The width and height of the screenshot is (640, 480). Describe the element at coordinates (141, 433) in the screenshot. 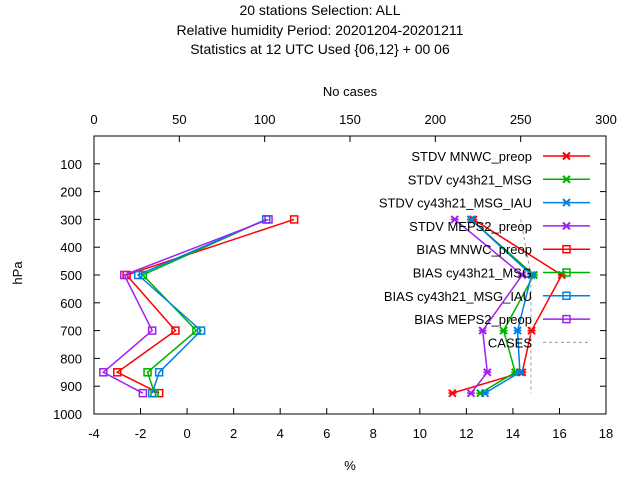

I see `x-tick-label: -2` at that location.